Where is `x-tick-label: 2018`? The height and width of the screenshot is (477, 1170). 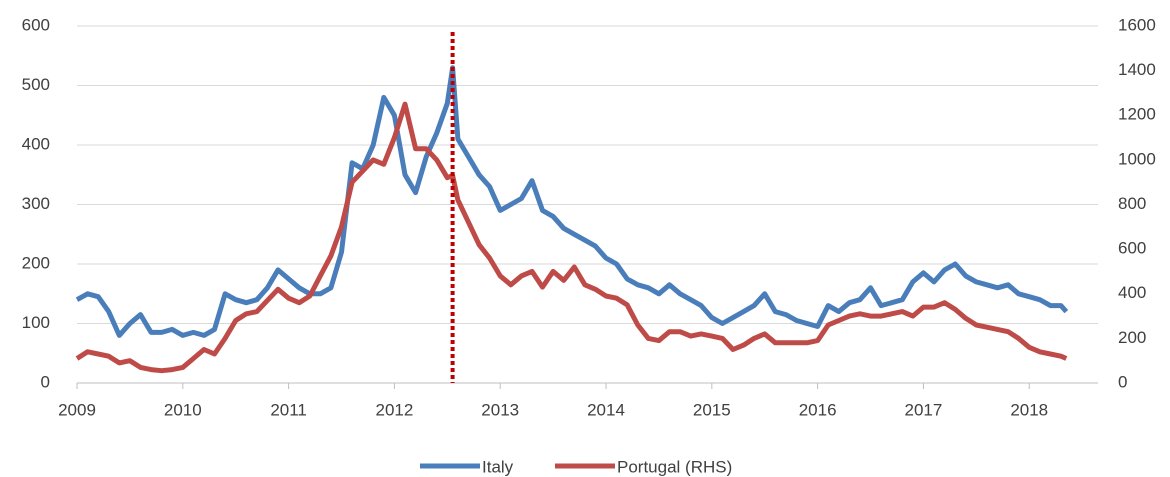
x-tick-label: 2018 is located at coordinates (1029, 409).